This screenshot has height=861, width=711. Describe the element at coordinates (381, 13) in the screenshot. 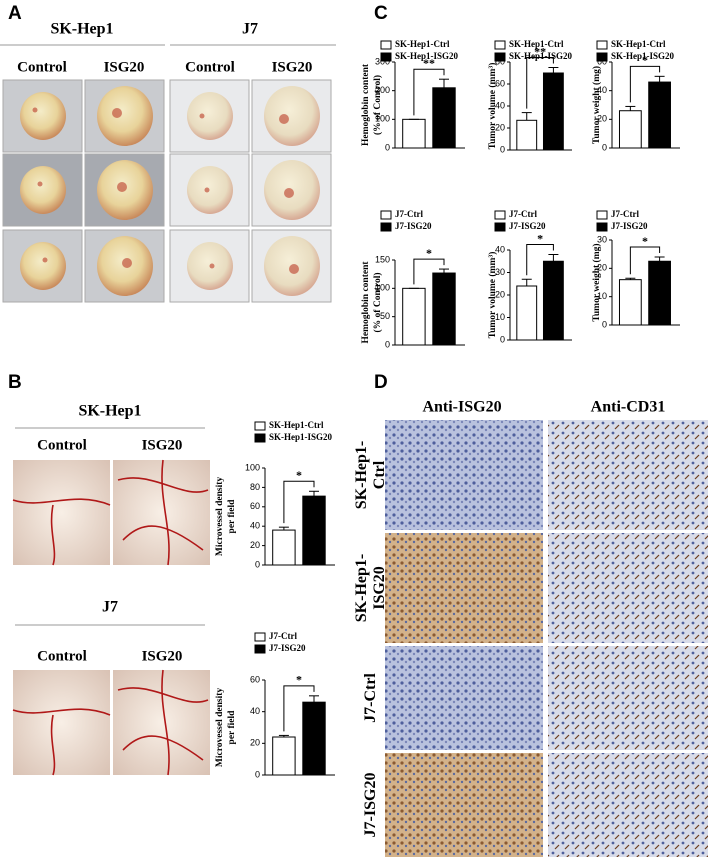

I see `panel-label: C` at that location.